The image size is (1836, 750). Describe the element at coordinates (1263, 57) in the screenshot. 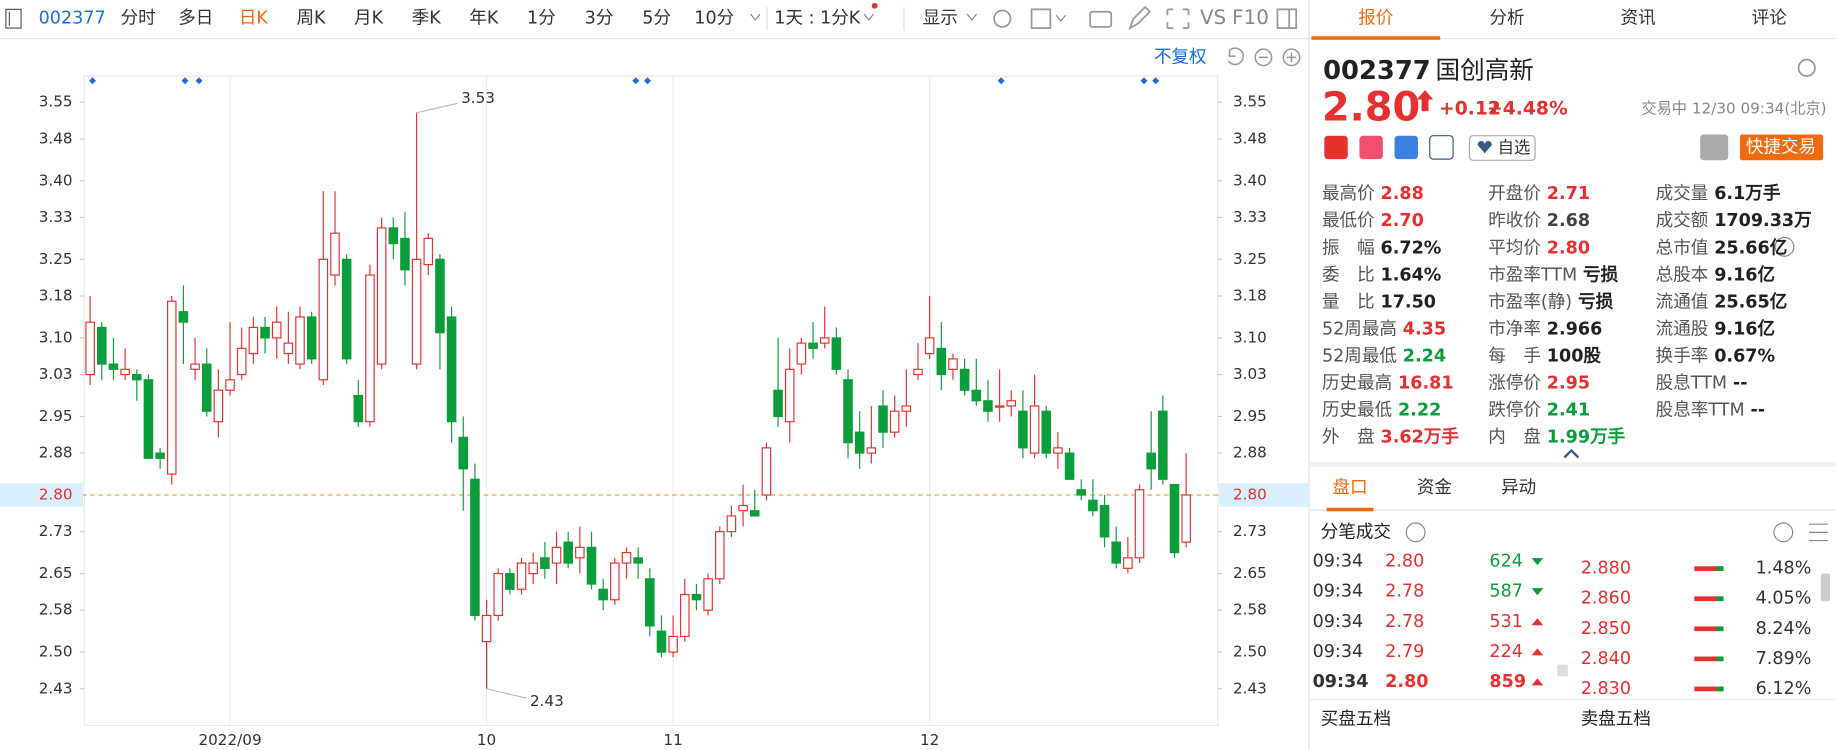

I see `zoom-out-icon` at that location.